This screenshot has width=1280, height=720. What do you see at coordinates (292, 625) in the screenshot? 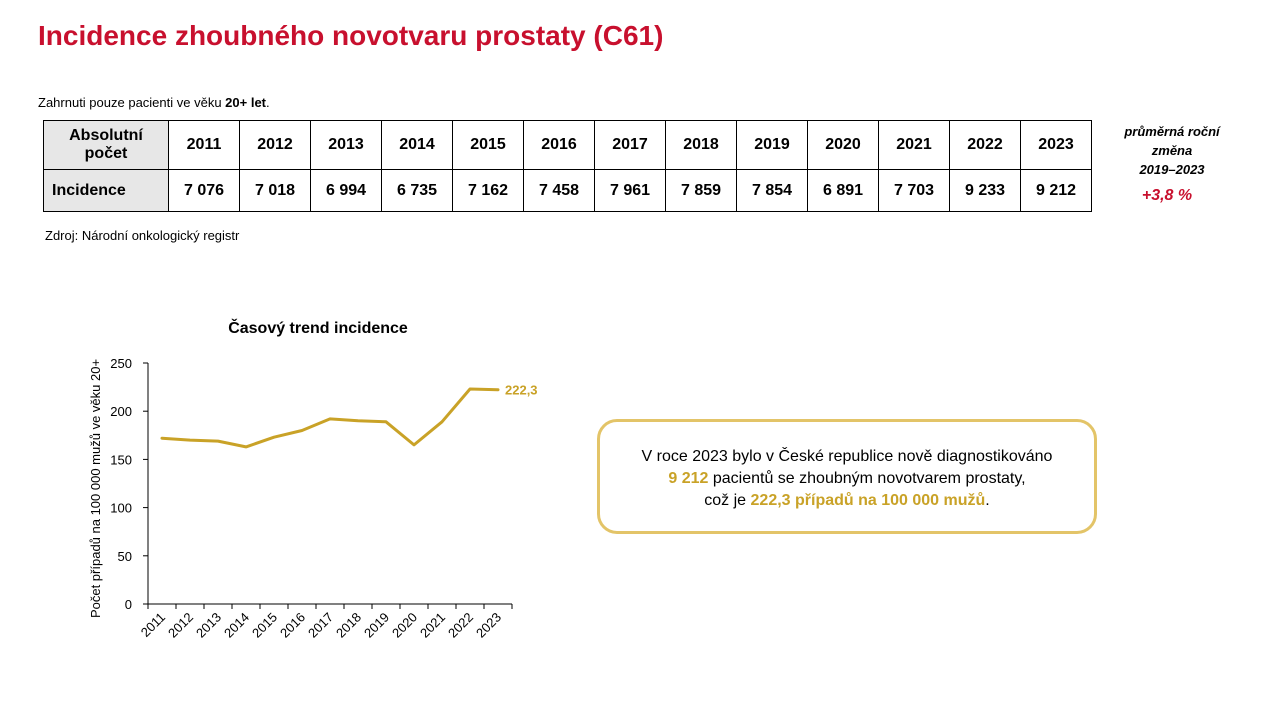
I see `x-tick-label: 2016` at bounding box center [292, 625].